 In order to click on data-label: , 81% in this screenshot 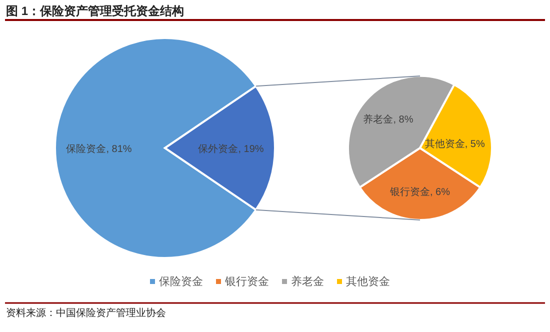, I will do `click(119, 149)`.